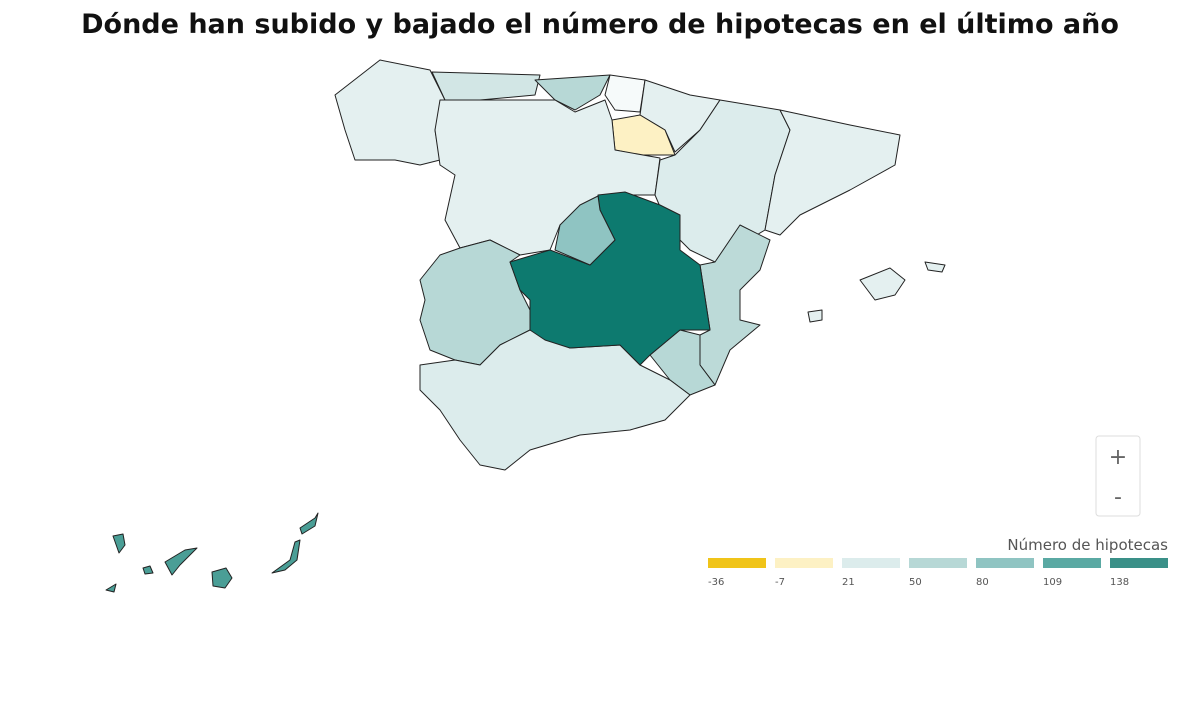  I want to click on legend-title: Número de hipotecas, so click(1087, 545).